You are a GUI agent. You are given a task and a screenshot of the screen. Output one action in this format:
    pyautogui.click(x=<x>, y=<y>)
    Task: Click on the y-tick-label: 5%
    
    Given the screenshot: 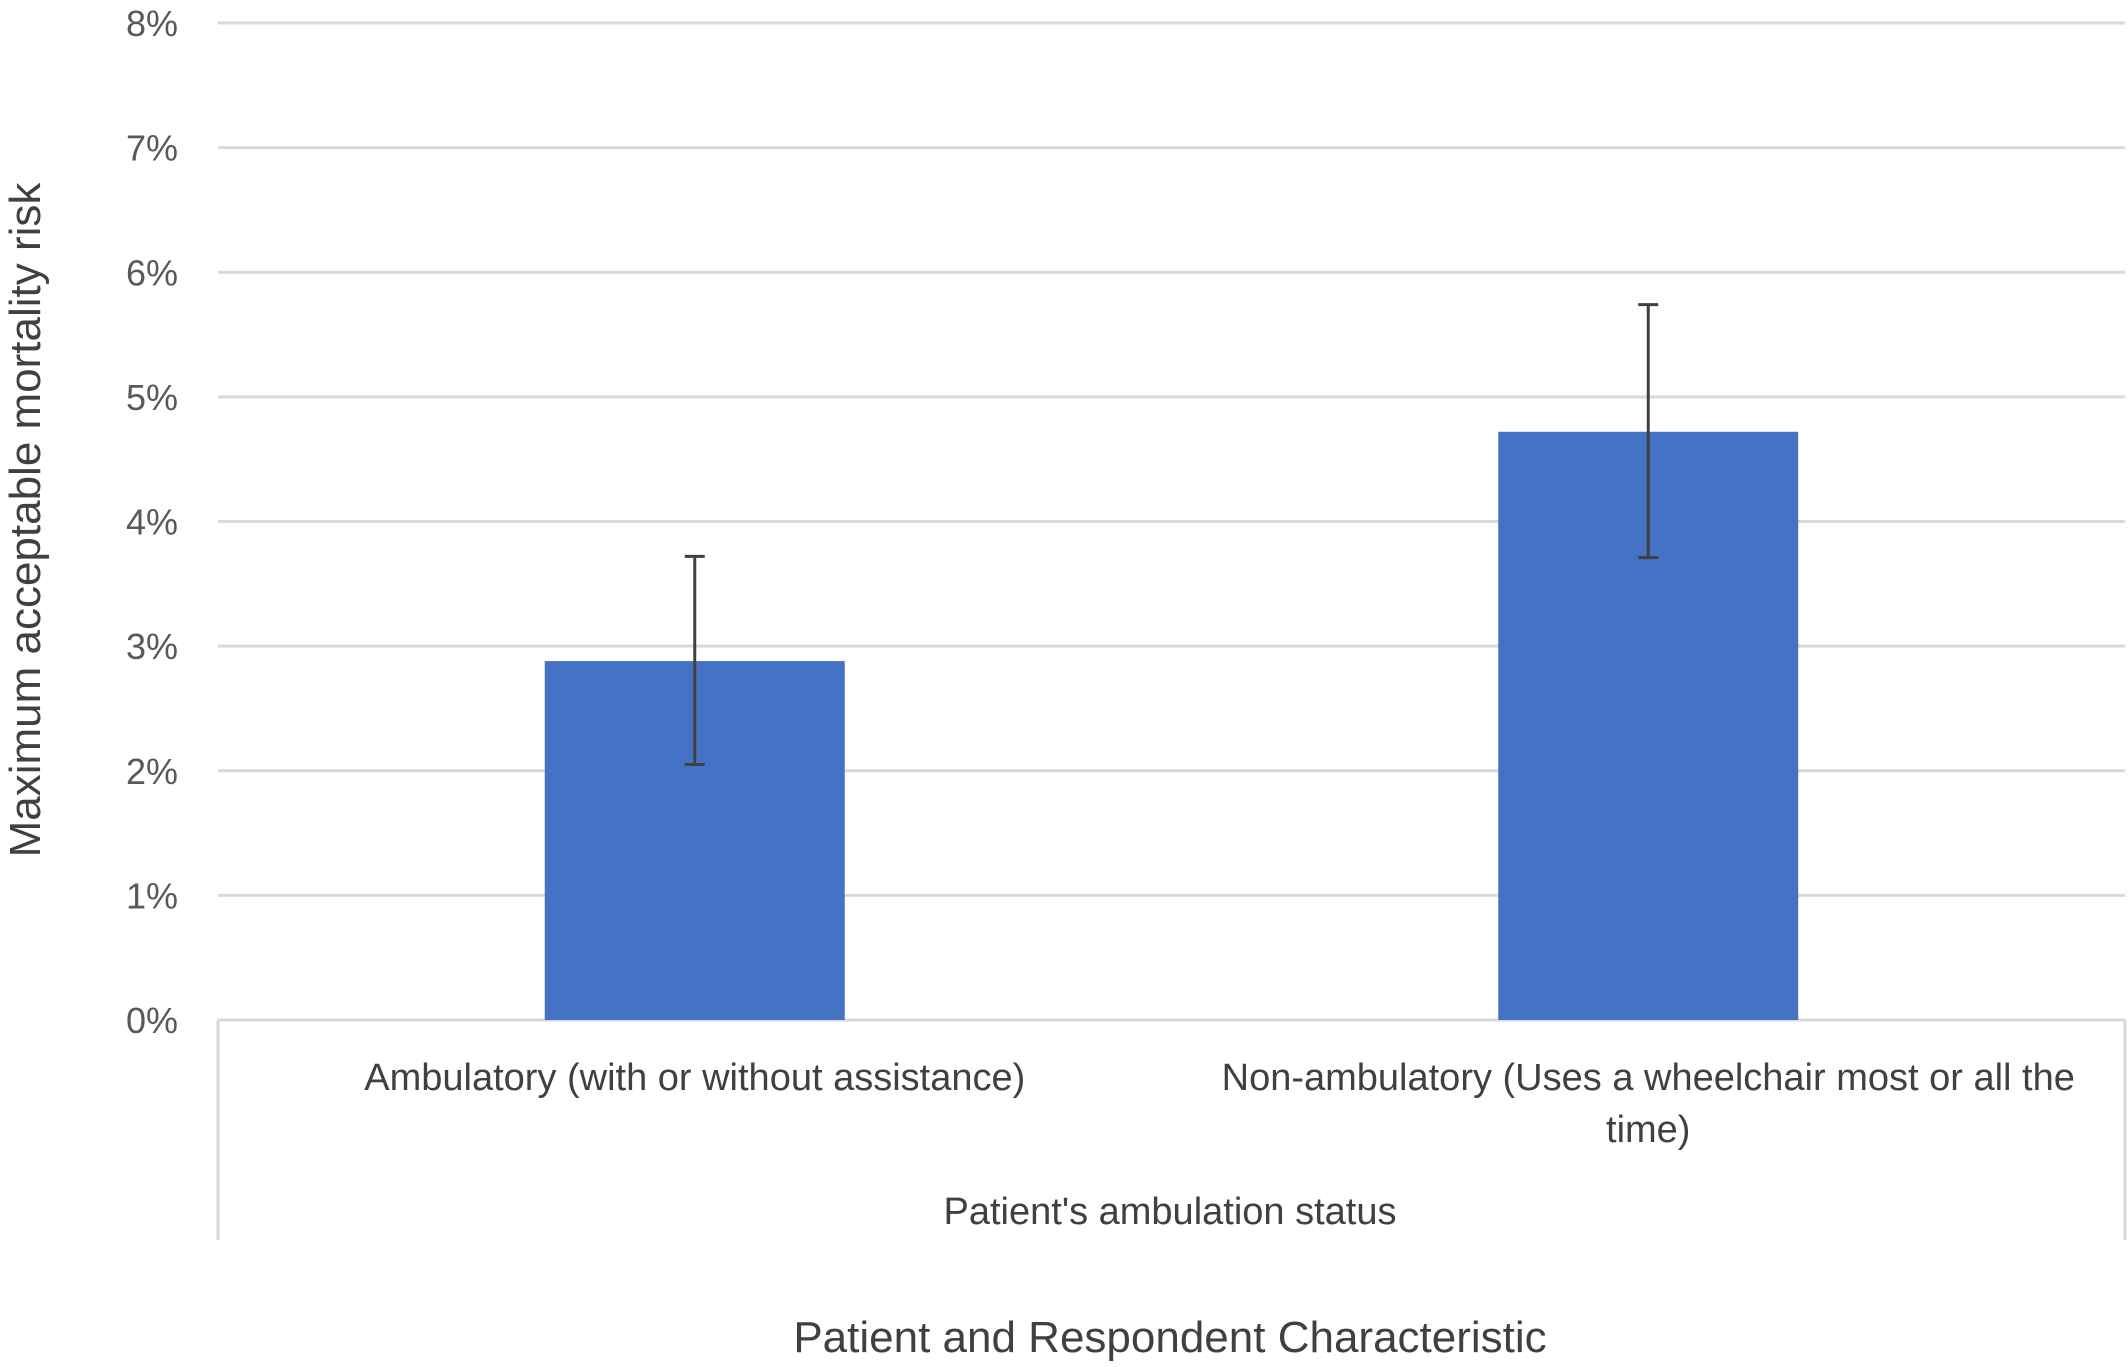 What is the action you would take?
    pyautogui.click(x=152, y=397)
    